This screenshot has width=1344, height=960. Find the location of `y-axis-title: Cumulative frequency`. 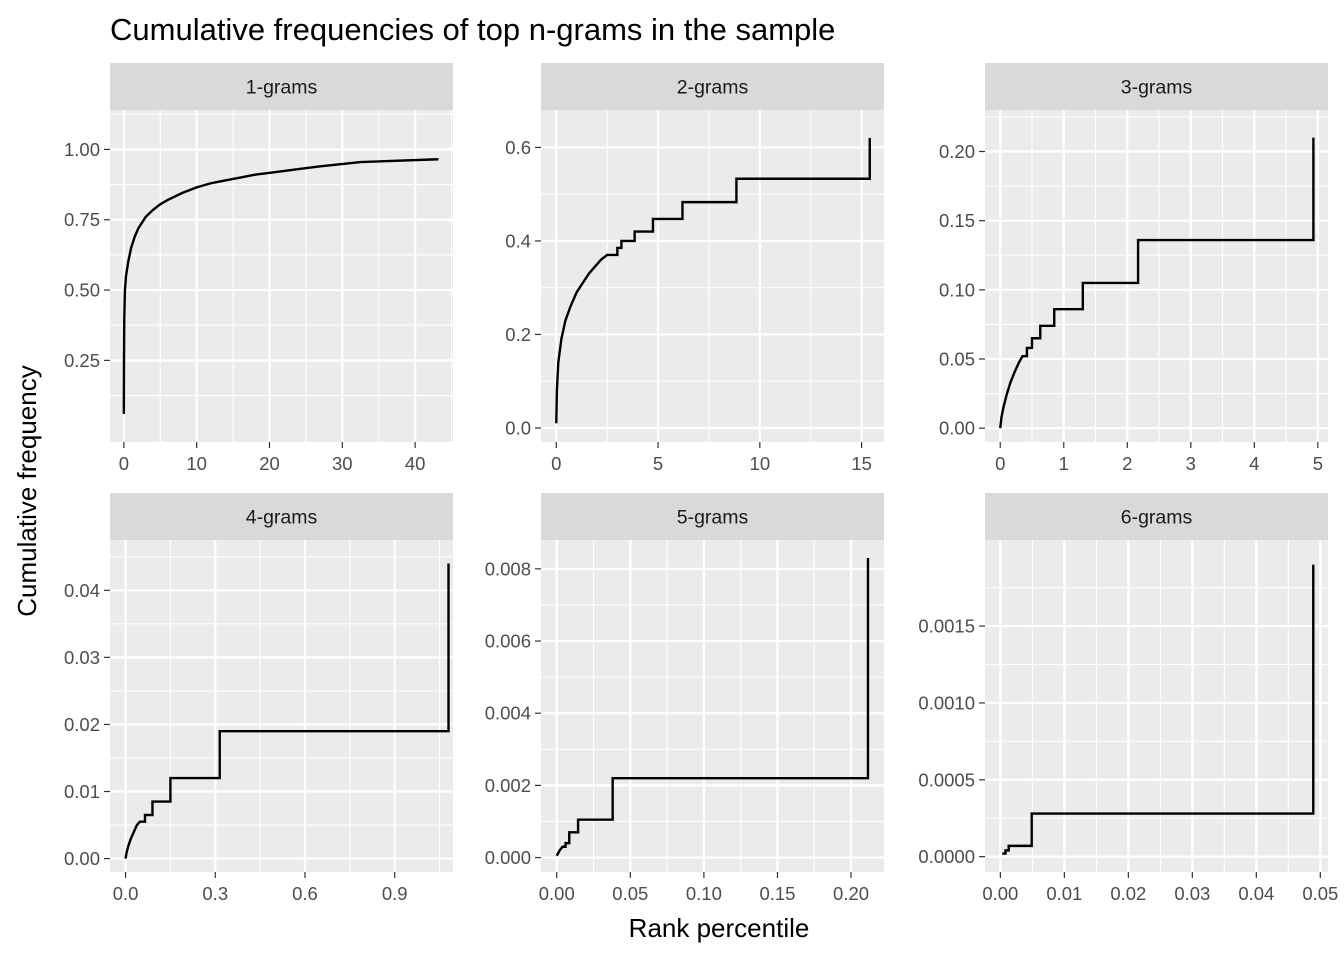

y-axis-title: Cumulative frequency is located at coordinates (27, 490).